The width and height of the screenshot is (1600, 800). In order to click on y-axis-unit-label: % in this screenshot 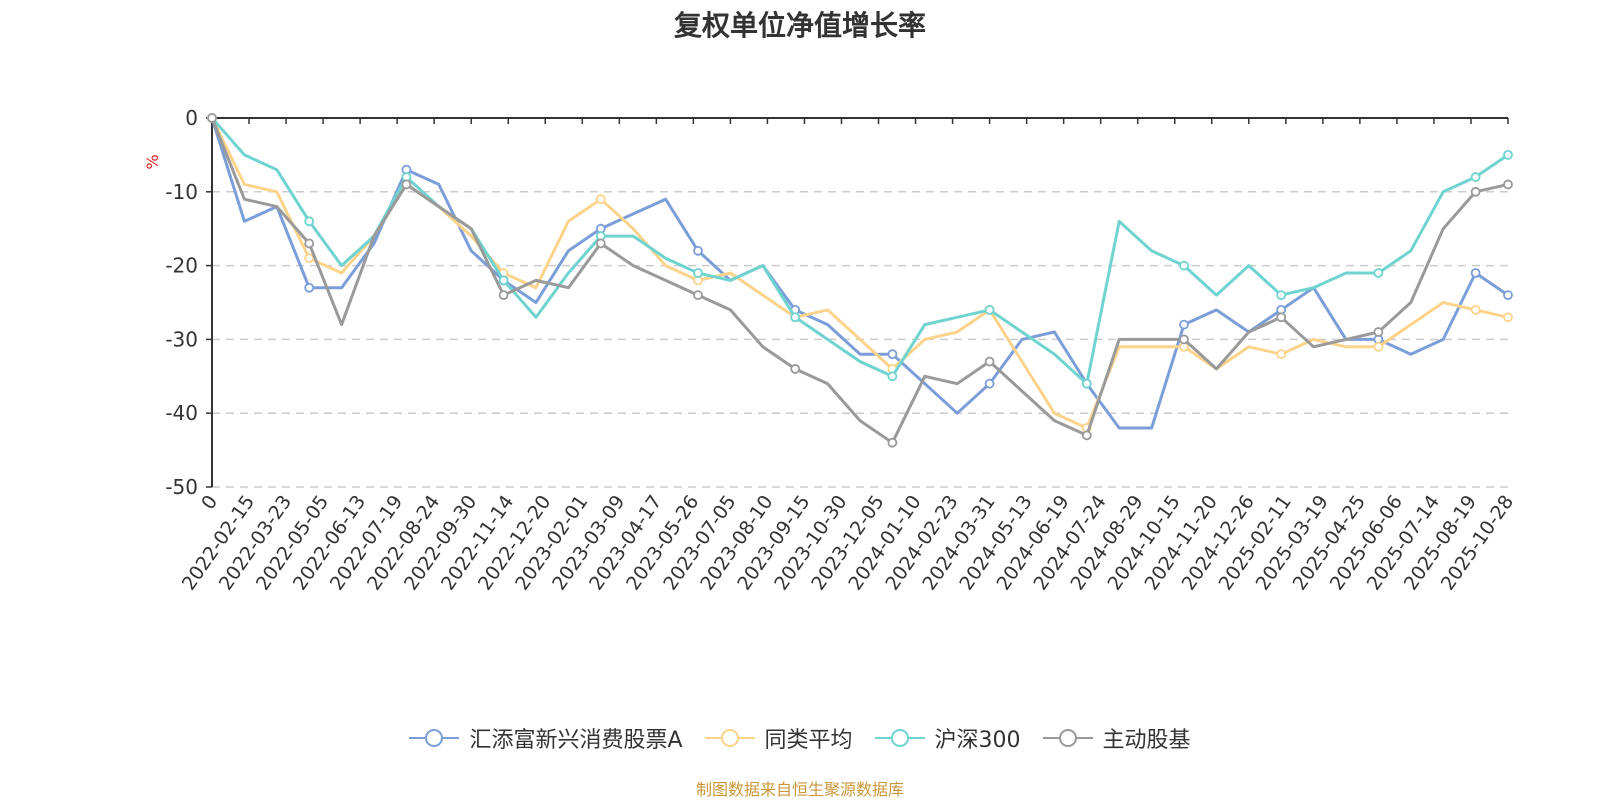, I will do `click(152, 161)`.